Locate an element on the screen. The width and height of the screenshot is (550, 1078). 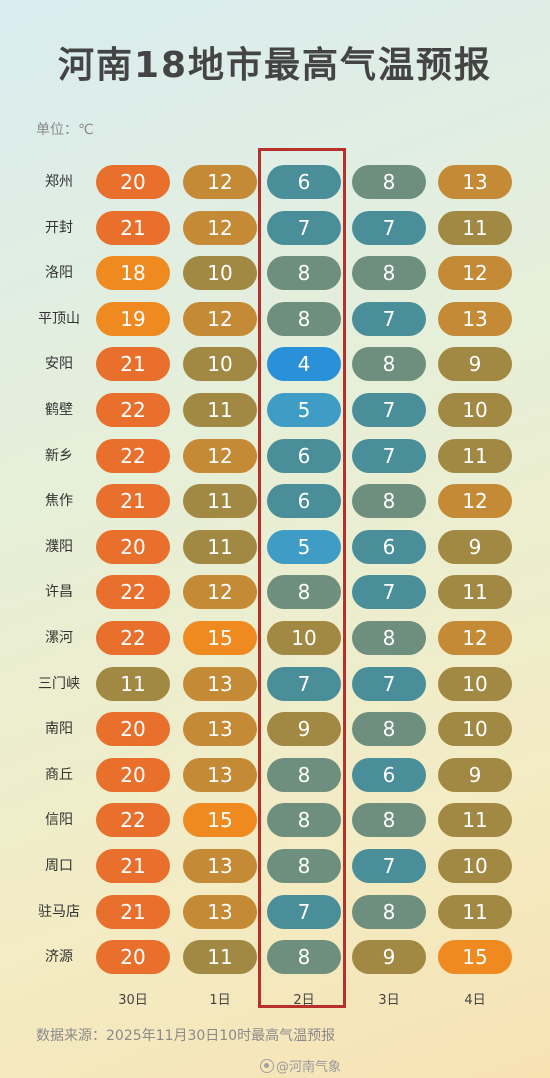
unit-label: 单位：℃ is located at coordinates (65, 130).